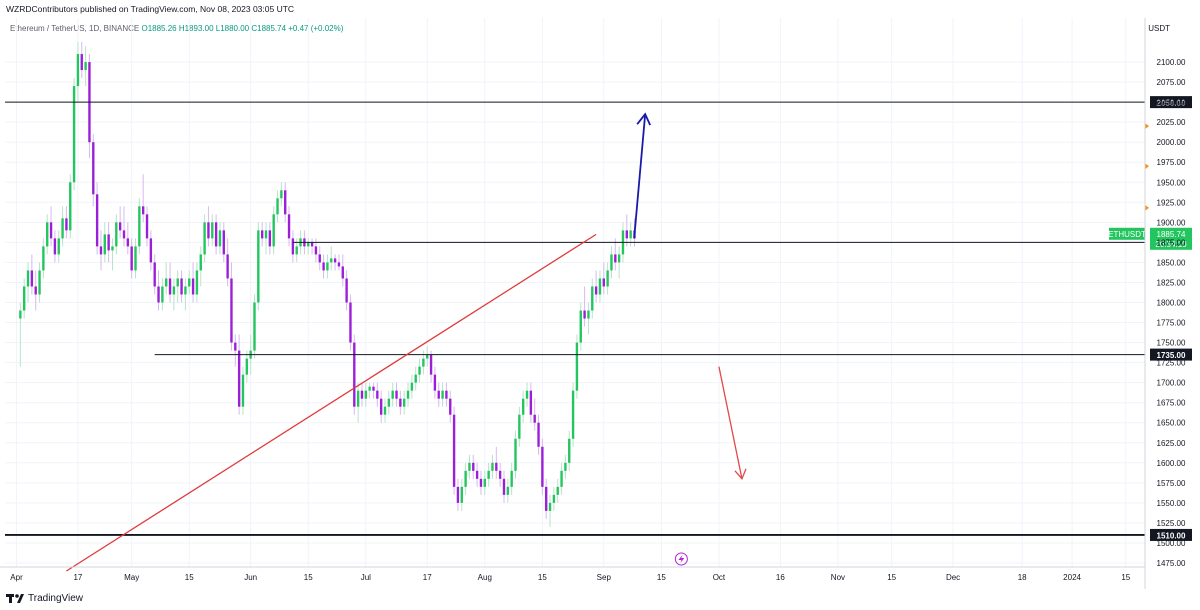 This screenshot has width=1200, height=610. Describe the element at coordinates (1171, 222) in the screenshot. I see `y-tick-label: 1900.00` at that location.